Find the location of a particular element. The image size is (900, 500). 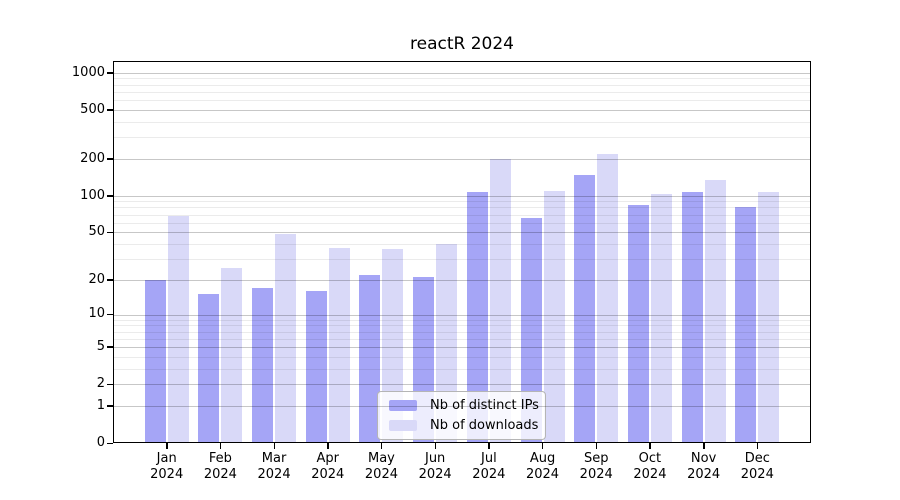

bar-aug-nb-of-downloads is located at coordinates (554, 316).